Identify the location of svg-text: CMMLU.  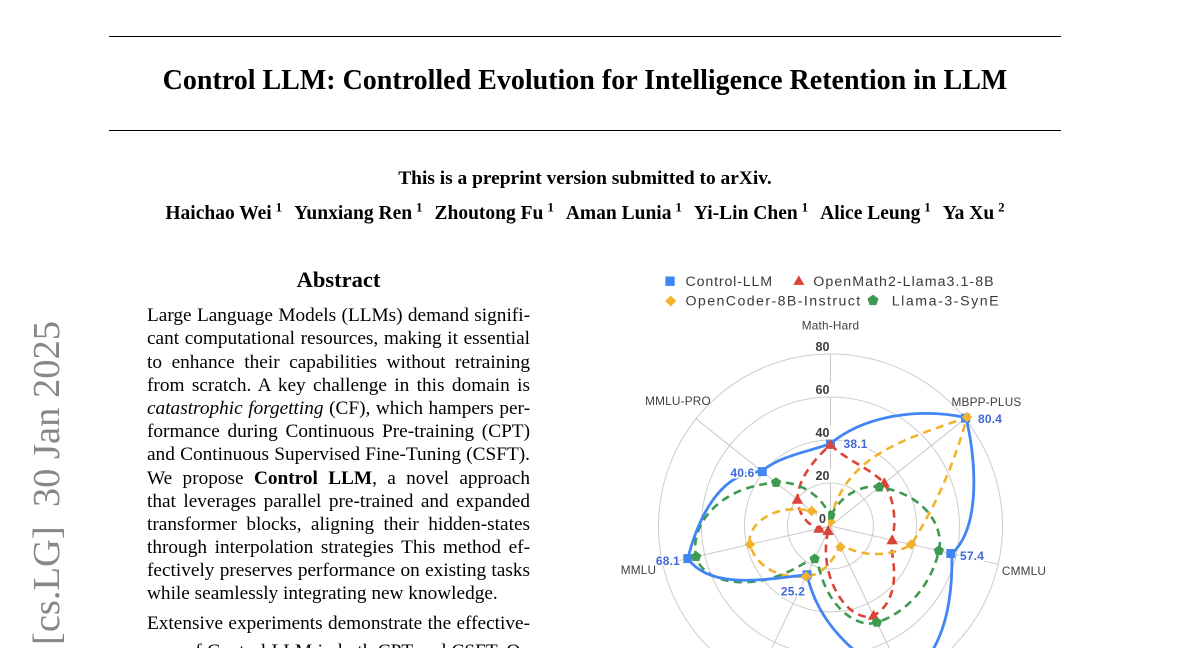
(1024, 571).